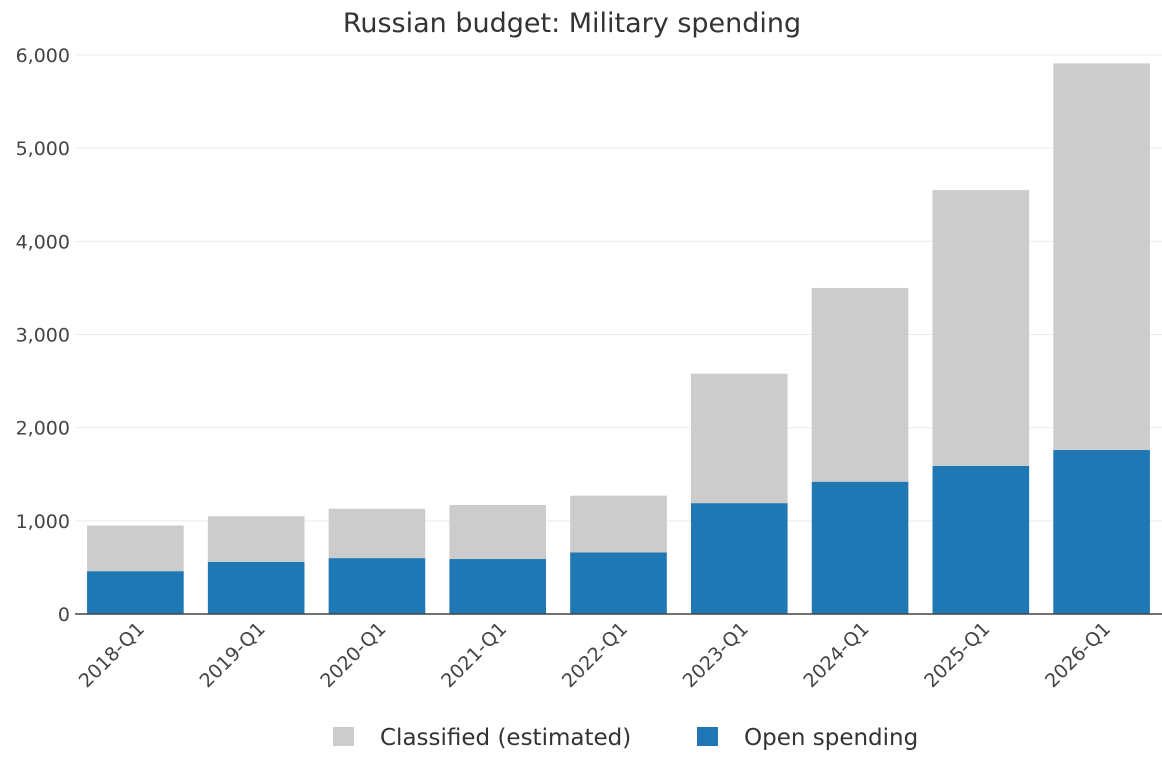  Describe the element at coordinates (716, 655) in the screenshot. I see `x-tick-label: 2023-Q1` at that location.